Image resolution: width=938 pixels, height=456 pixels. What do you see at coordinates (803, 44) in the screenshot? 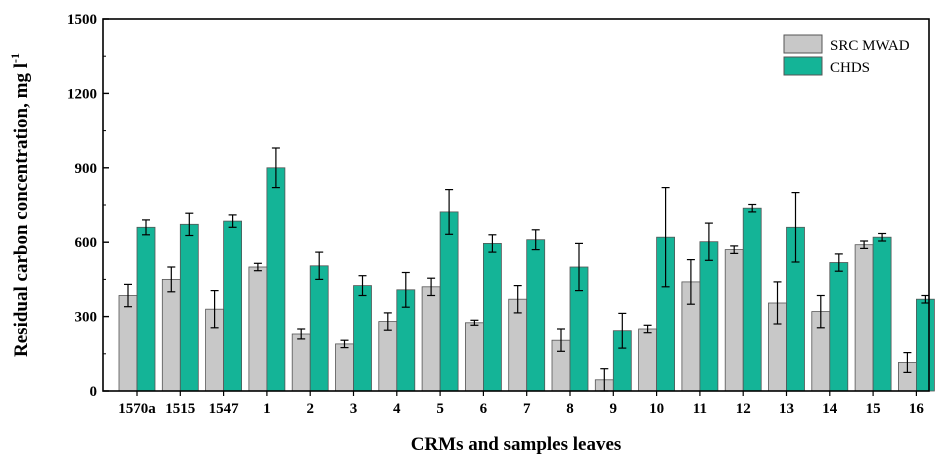
I see `legend-swatch-src-mwad` at bounding box center [803, 44].